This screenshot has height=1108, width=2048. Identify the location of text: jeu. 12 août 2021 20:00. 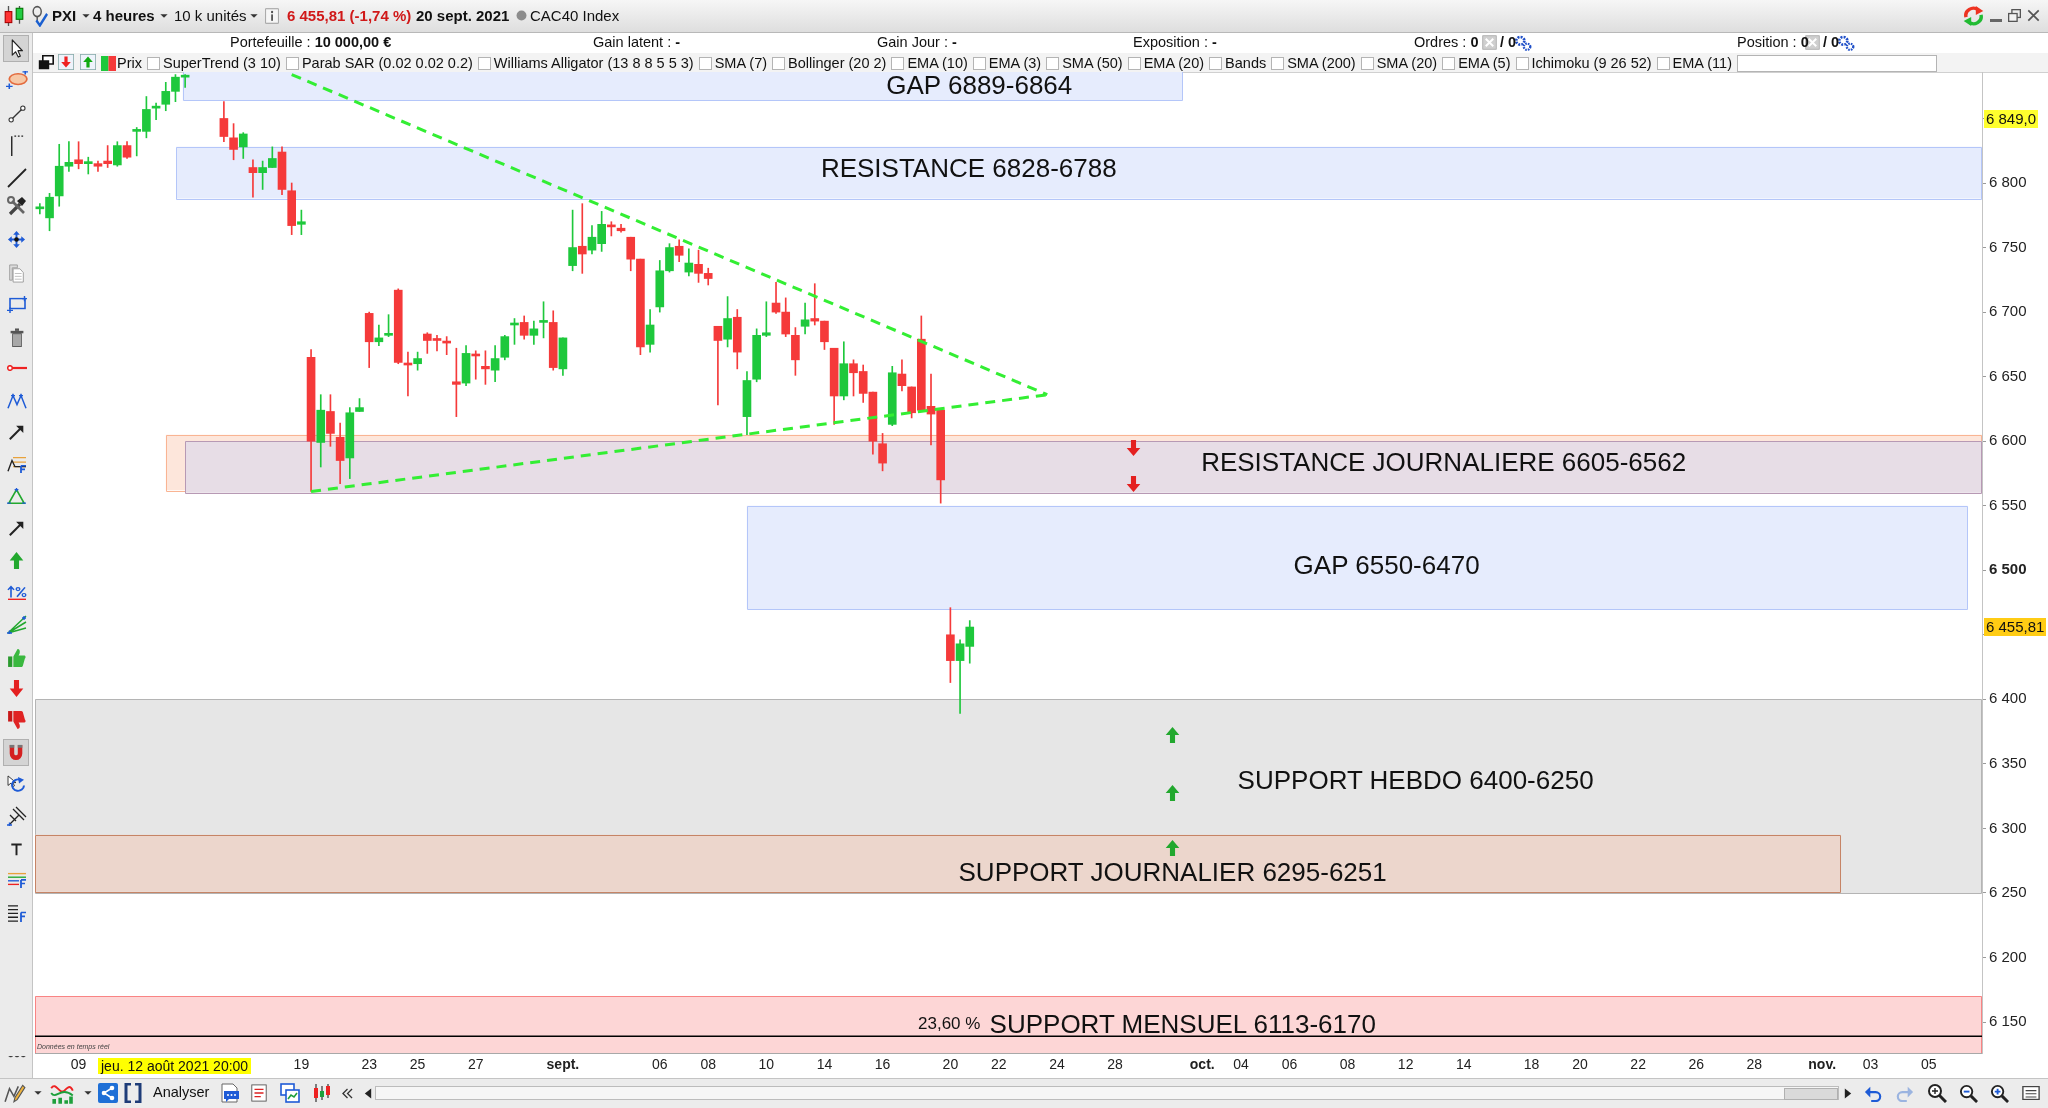
(175, 1066).